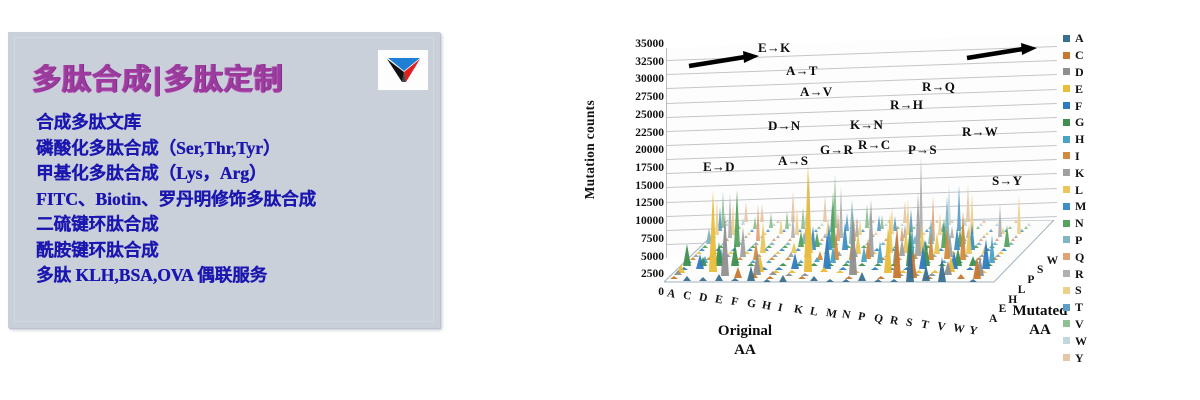 The image size is (1200, 400). I want to click on legend-item-G: G, so click(1083, 122).